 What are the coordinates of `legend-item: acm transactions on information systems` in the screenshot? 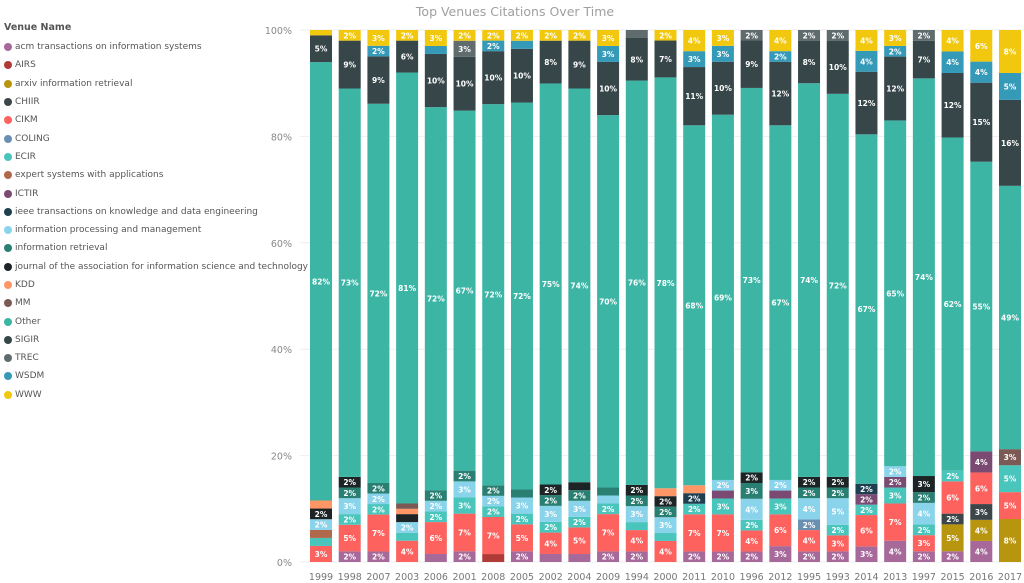 It's located at (139, 47).